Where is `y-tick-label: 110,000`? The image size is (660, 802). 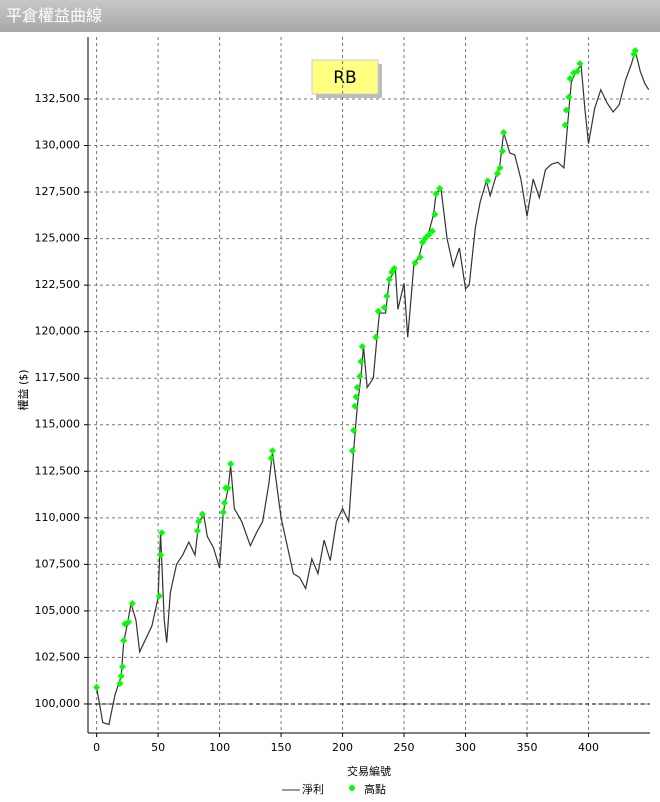
y-tick-label: 110,000 is located at coordinates (58, 517).